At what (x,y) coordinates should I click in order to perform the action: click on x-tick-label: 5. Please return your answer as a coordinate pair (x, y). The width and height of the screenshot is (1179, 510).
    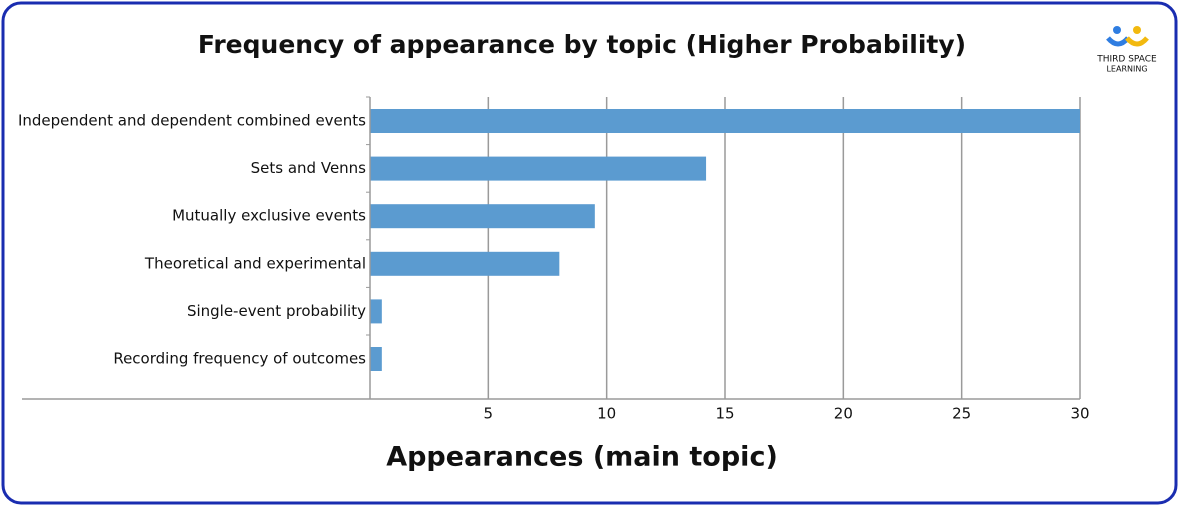
    Looking at the image, I should click on (489, 414).